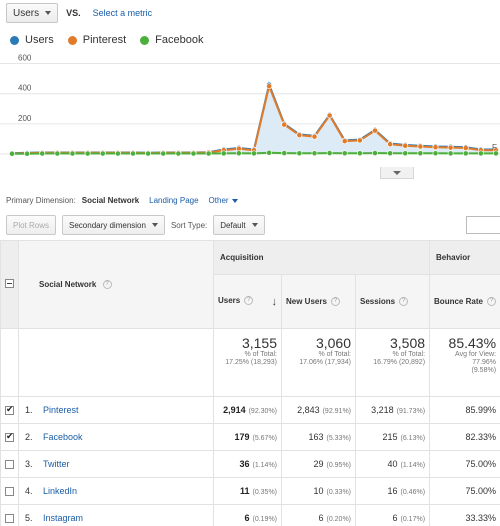 This screenshot has height=526, width=500. Describe the element at coordinates (60, 491) in the screenshot. I see `row-network-link: LinkedIn` at that location.